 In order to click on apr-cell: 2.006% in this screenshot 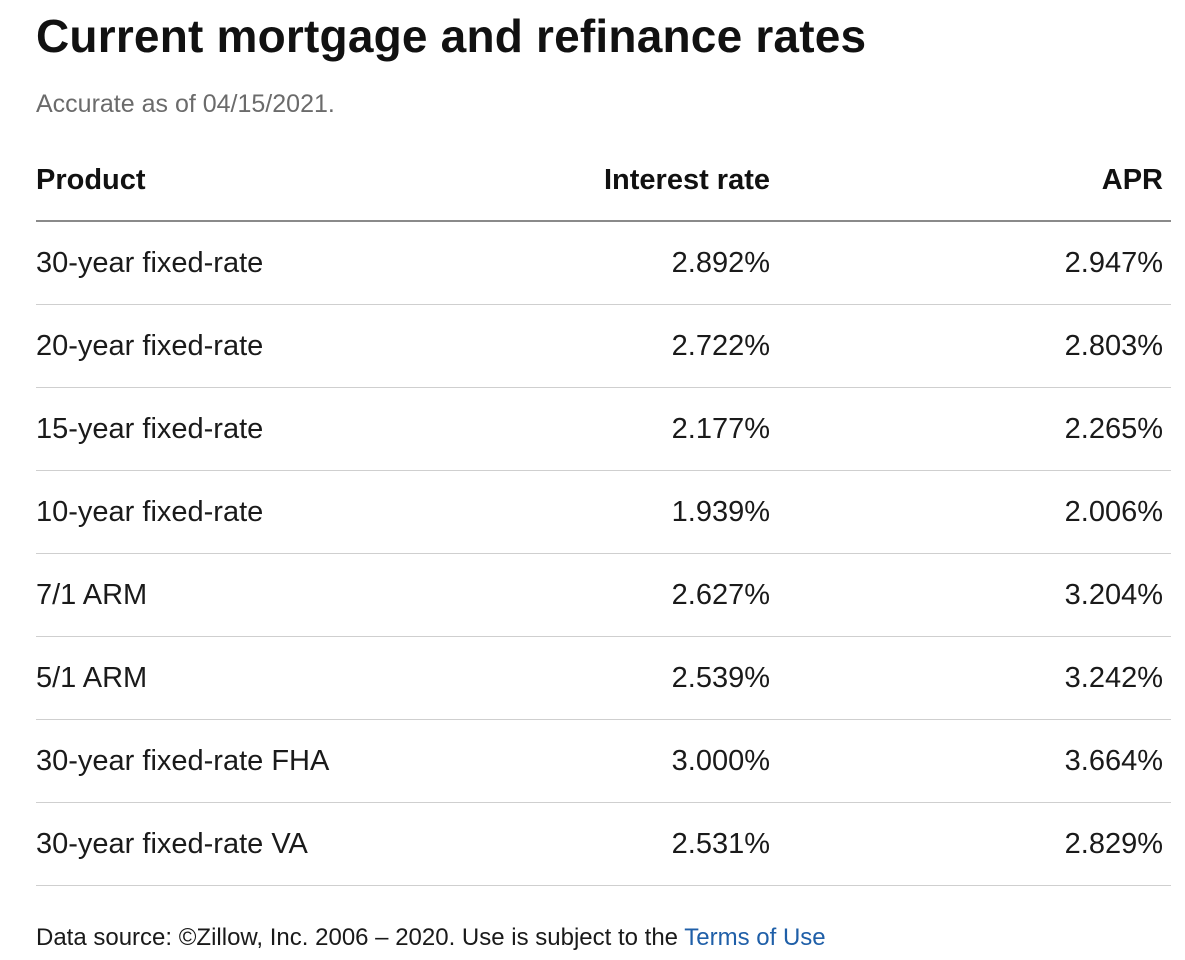, I will do `click(970, 512)`.